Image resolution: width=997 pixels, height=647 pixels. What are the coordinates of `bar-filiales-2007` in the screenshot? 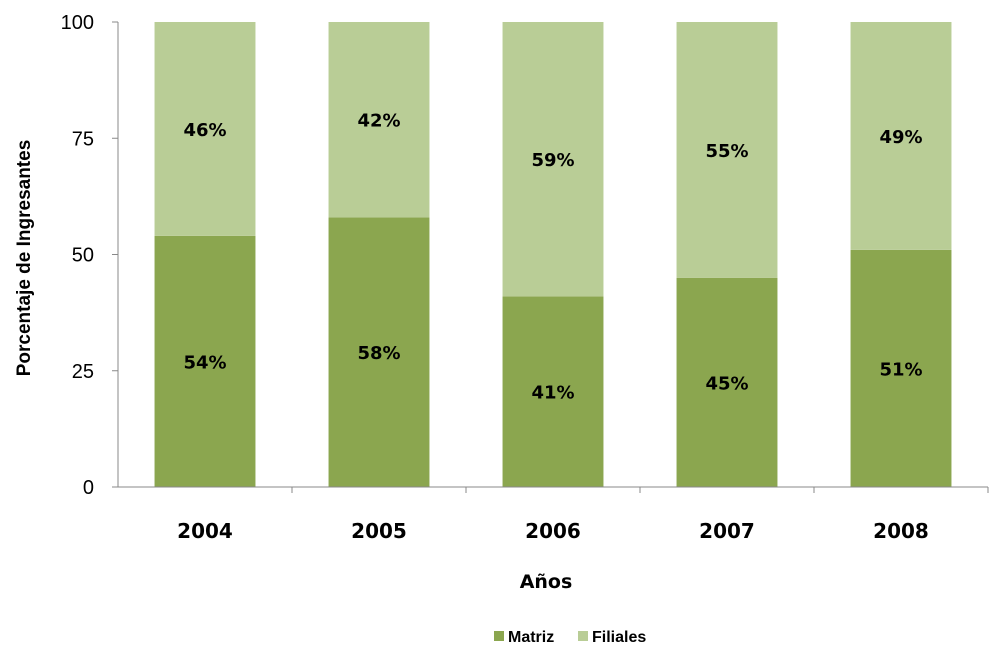 It's located at (727, 150).